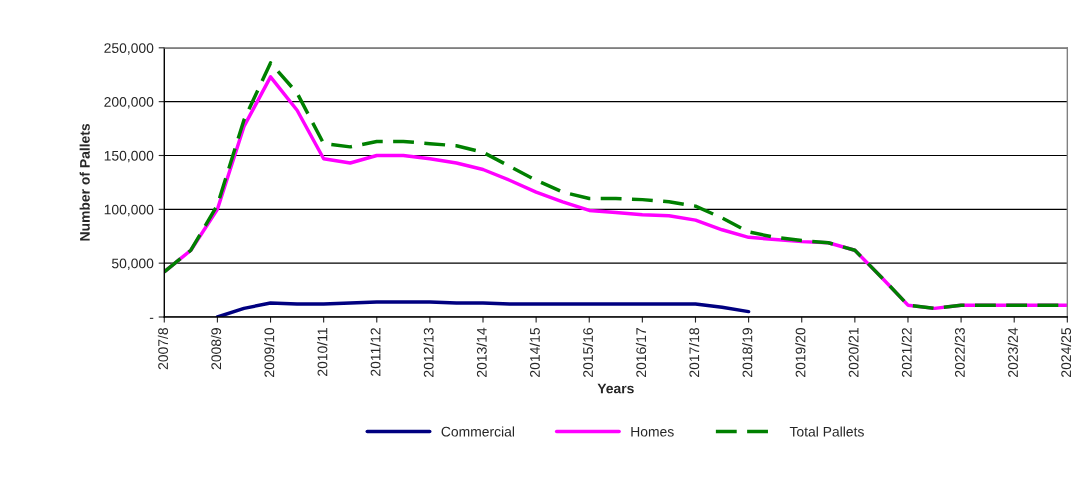 This screenshot has height=493, width=1088. Describe the element at coordinates (483, 308) in the screenshot. I see `line-series` at that location.